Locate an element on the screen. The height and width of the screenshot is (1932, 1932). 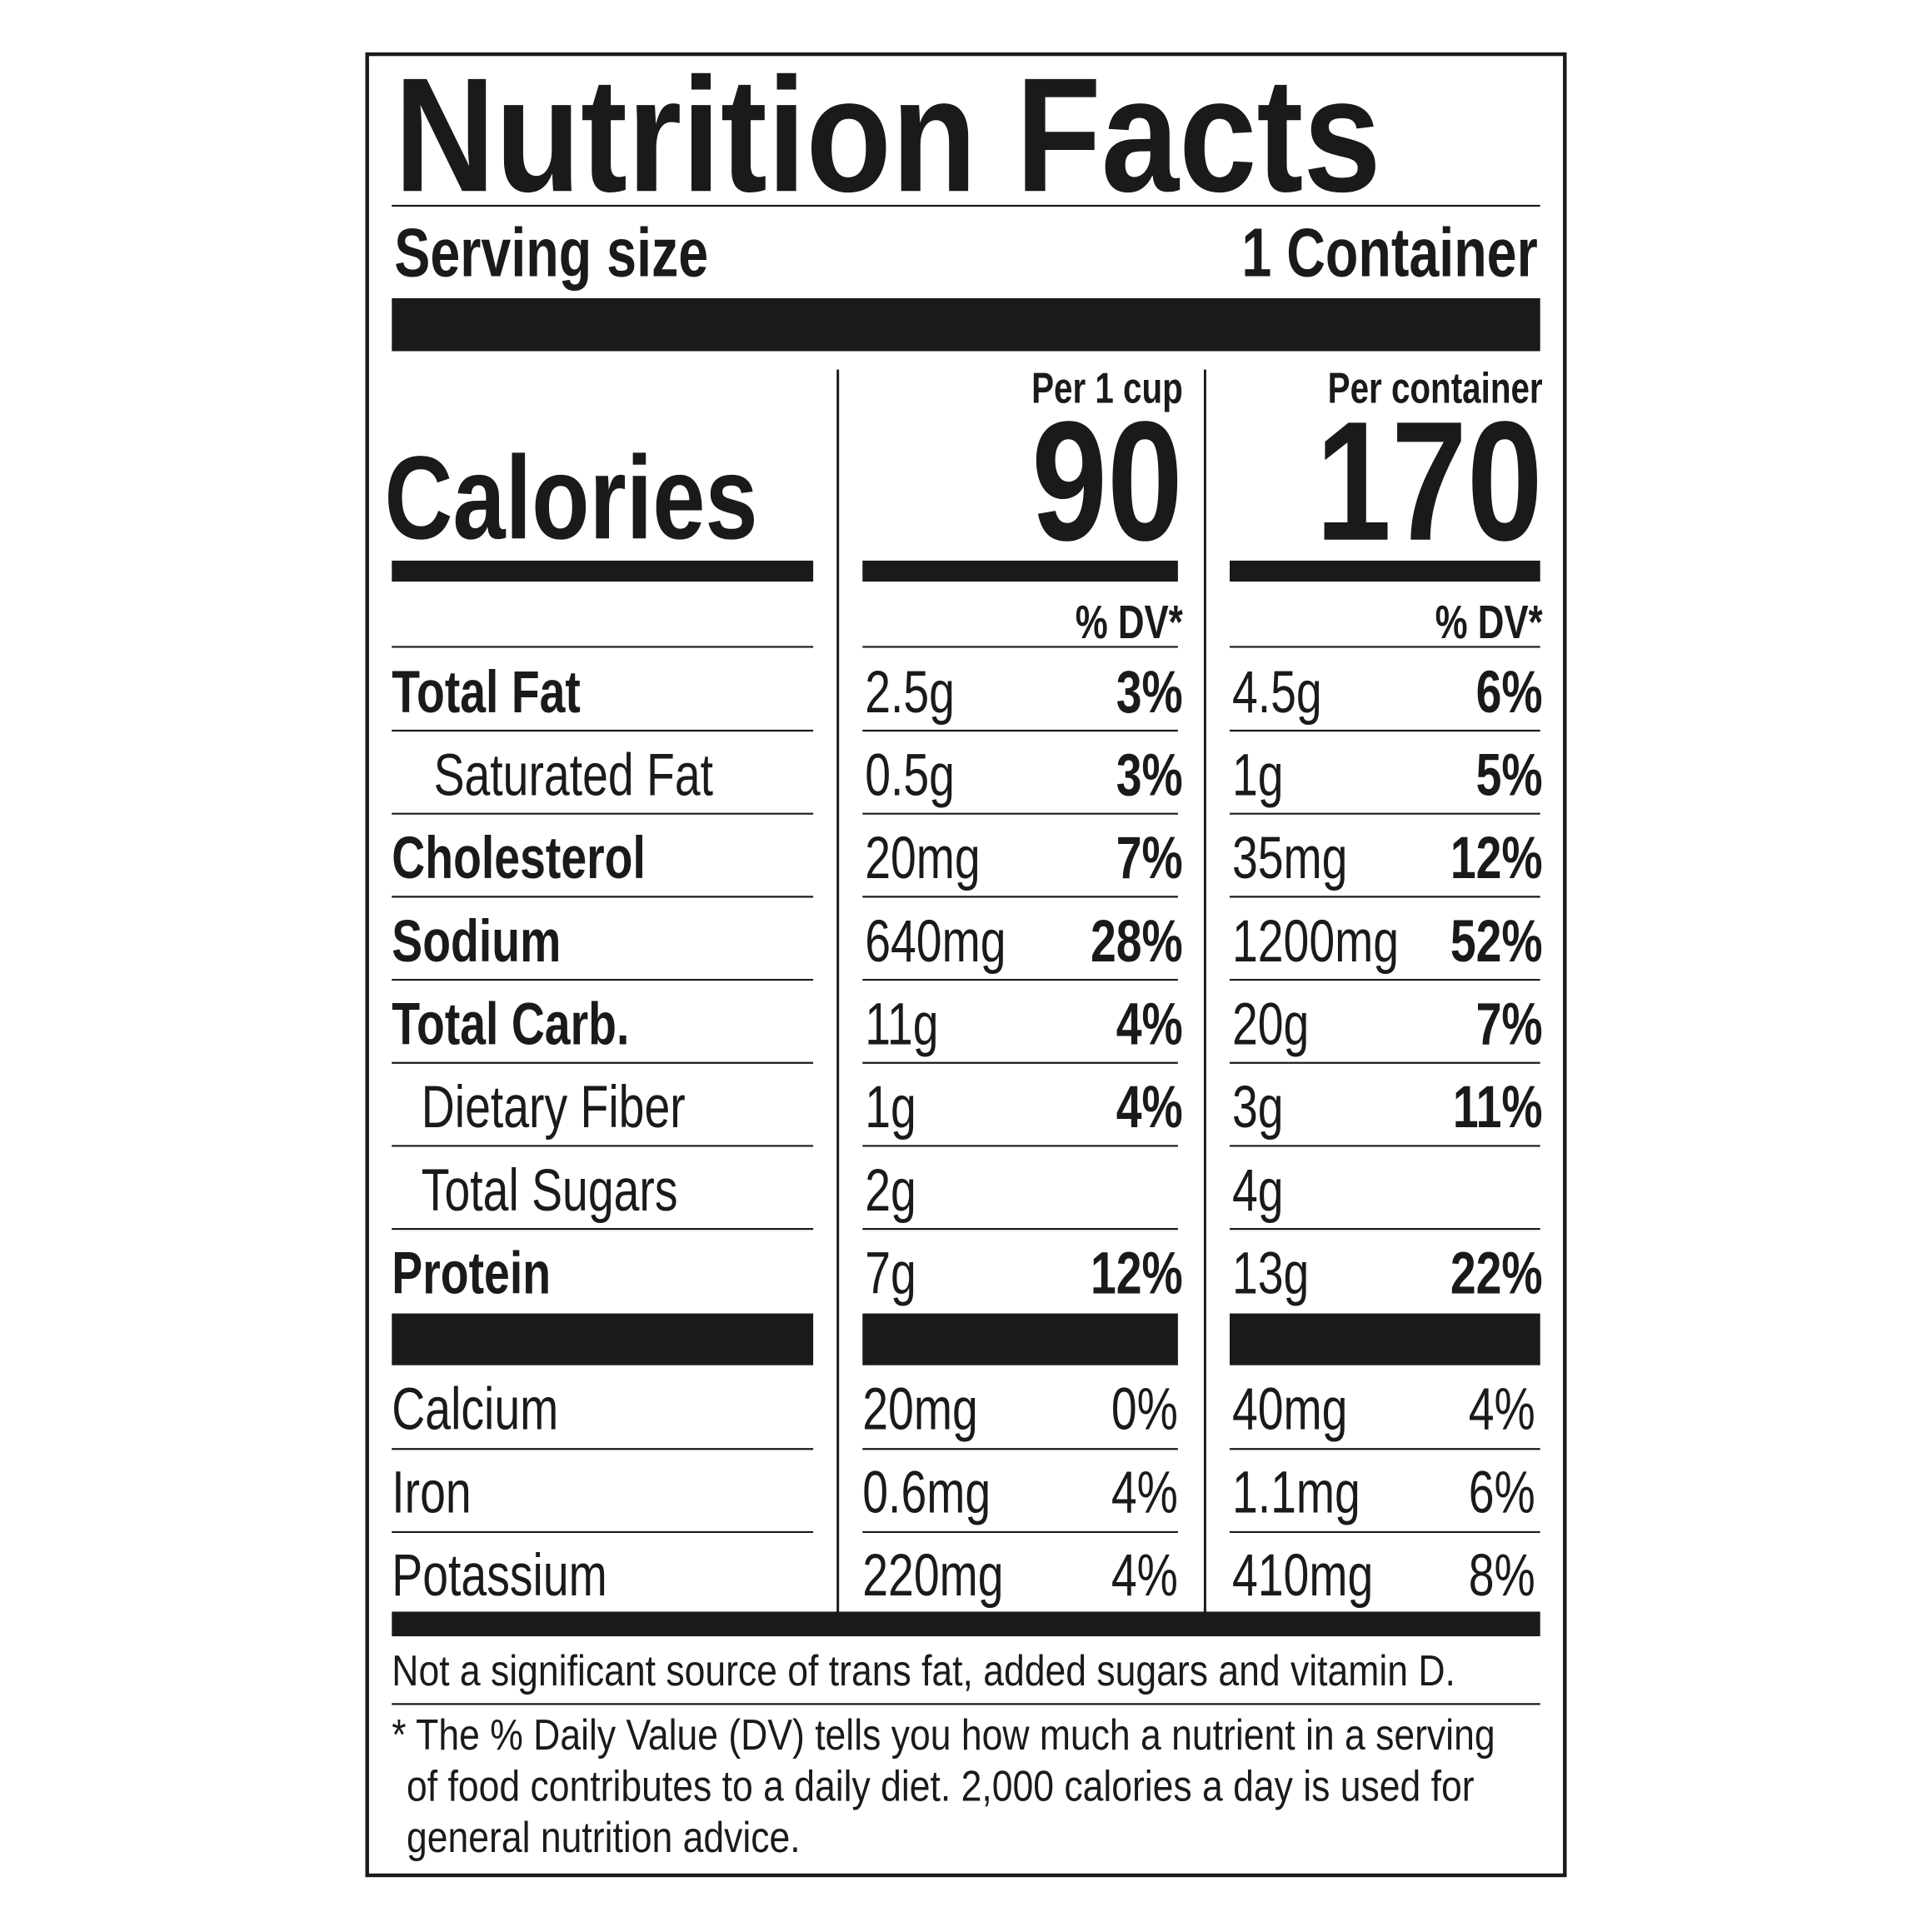
amount: 20g is located at coordinates (1270, 1024).